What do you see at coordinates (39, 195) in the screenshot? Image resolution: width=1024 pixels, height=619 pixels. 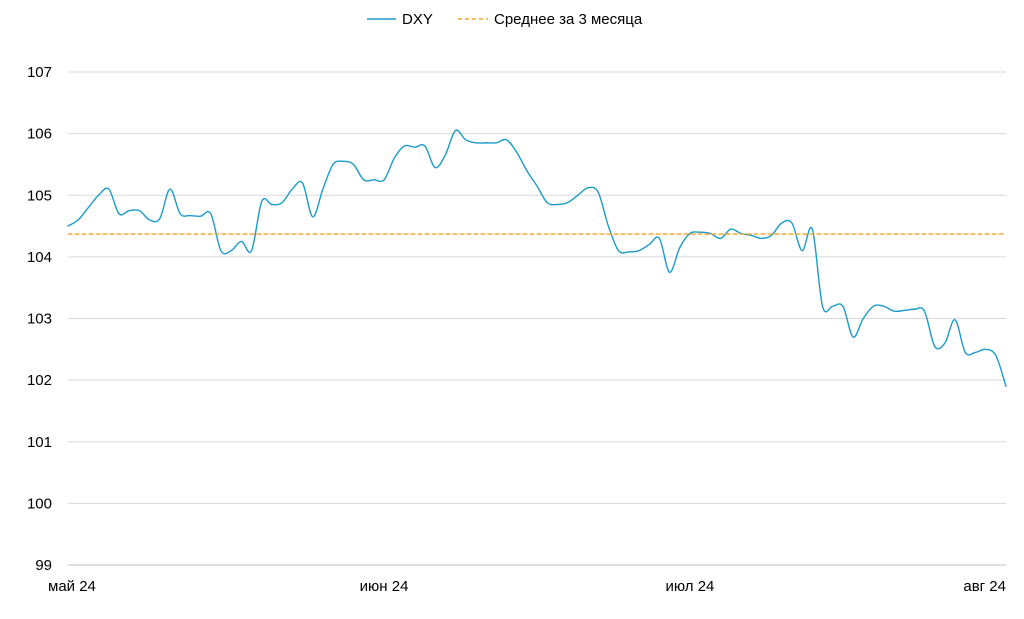 I see `y-tick-label: 105` at bounding box center [39, 195].